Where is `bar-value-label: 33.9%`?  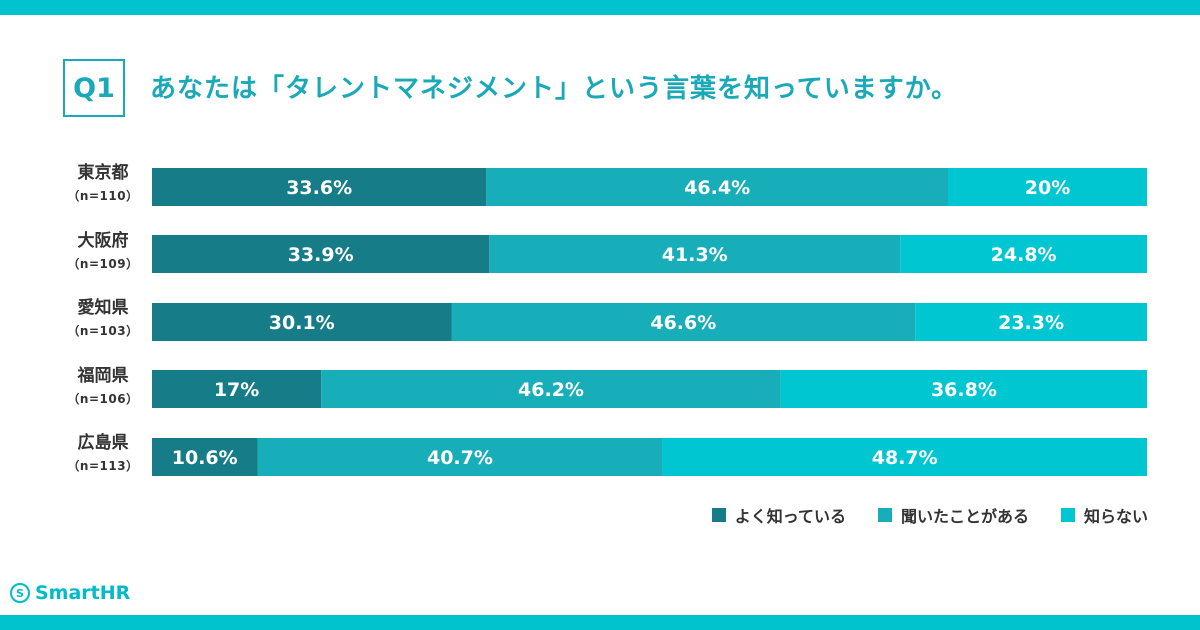
bar-value-label: 33.9% is located at coordinates (321, 255).